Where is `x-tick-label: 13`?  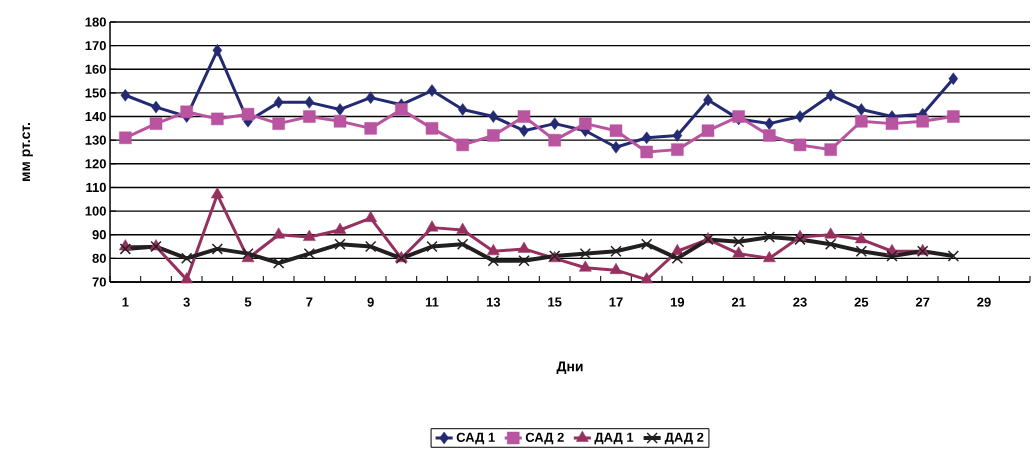 x-tick-label: 13 is located at coordinates (493, 302).